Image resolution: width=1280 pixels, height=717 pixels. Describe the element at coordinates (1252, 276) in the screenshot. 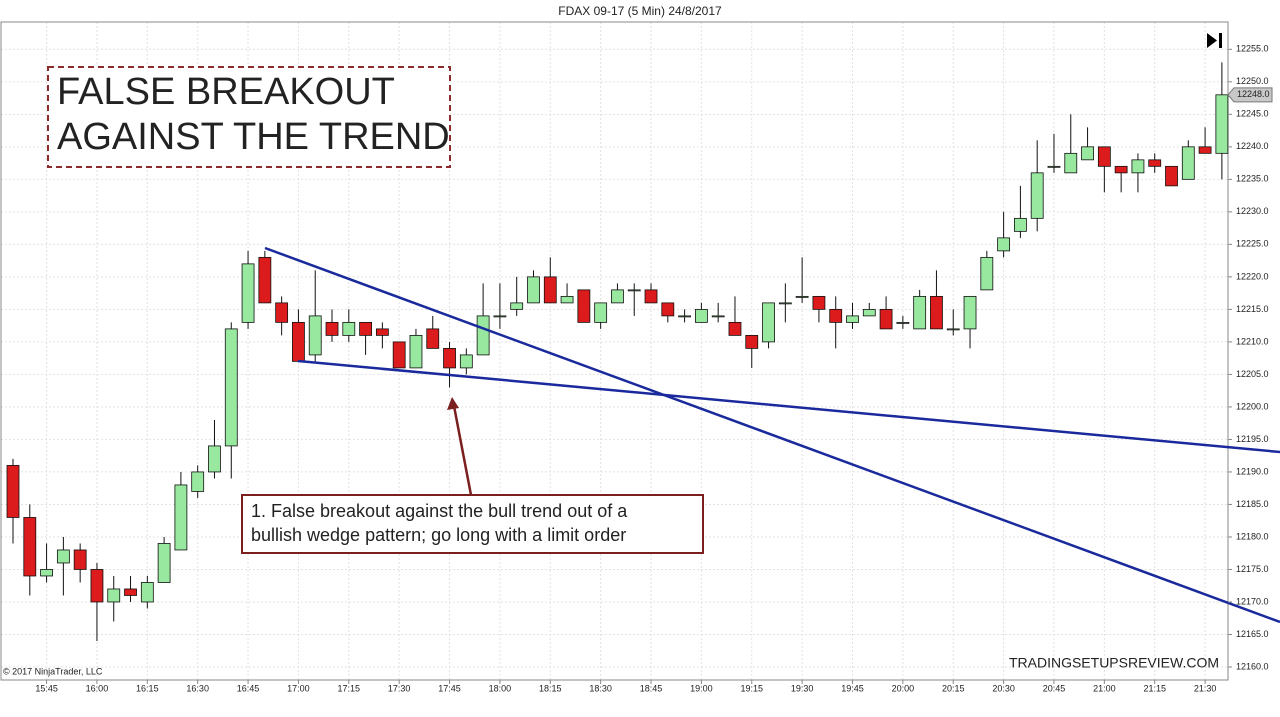

I see `y-tick-label: 12220.0` at that location.